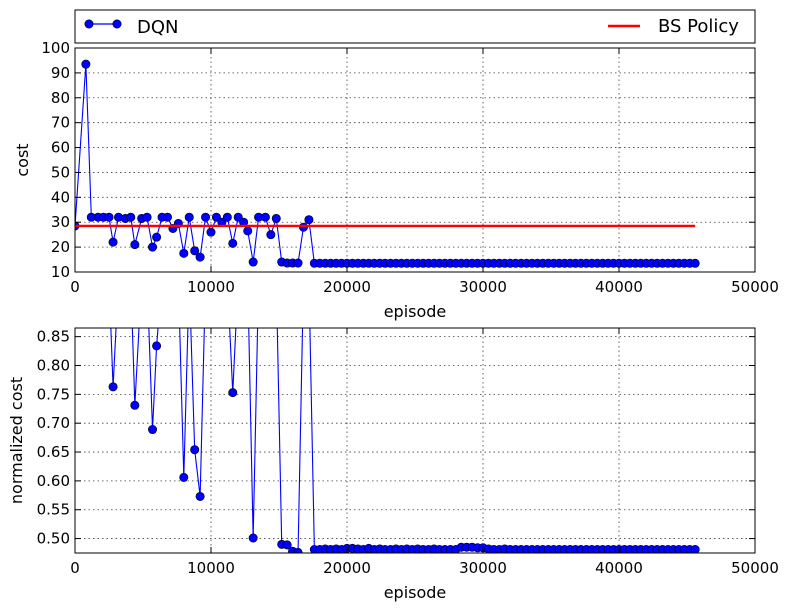 This screenshot has height=611, width=790. Describe the element at coordinates (60, 98) in the screenshot. I see `y-tick-label: 80` at that location.